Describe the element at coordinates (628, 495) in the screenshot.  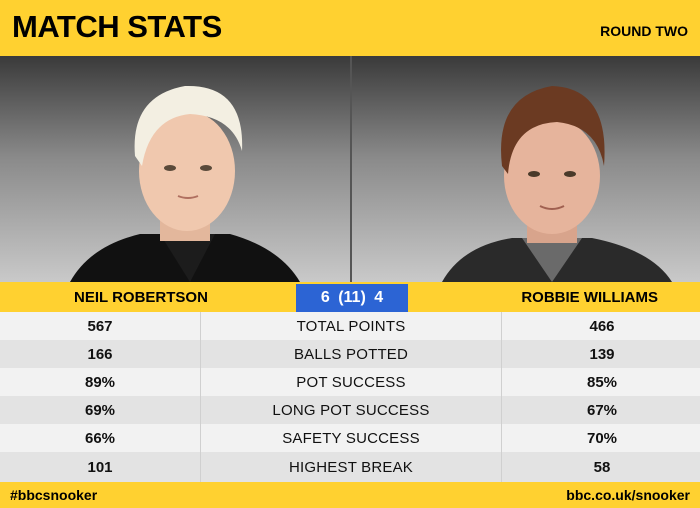
I see `site-link: bbc.co.uk/snooker` at that location.